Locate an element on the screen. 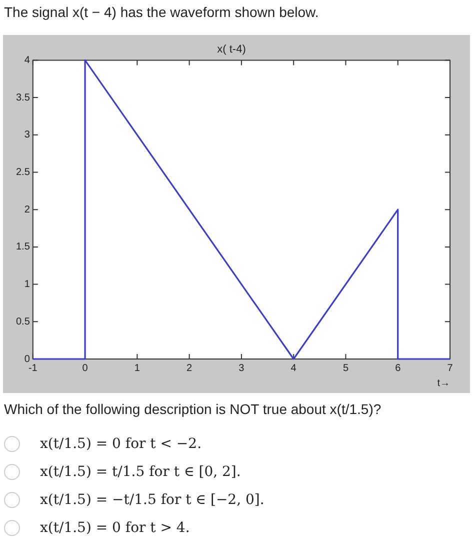  text: x(t/1.5) = −t/1.5 for t ∈ [−2, 0]. is located at coordinates (152, 500).